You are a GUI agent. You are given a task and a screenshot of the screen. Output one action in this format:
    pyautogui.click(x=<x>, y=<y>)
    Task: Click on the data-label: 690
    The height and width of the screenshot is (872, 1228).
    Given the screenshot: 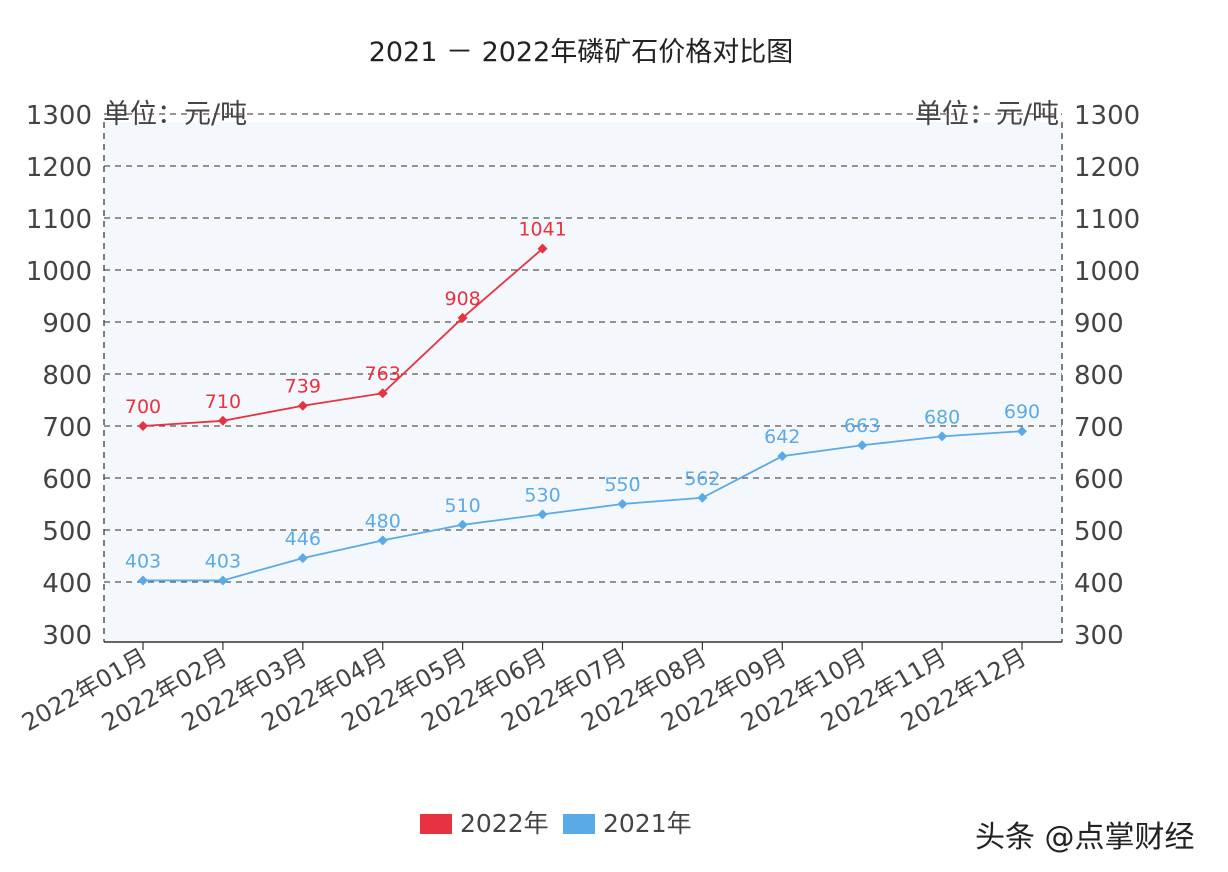 What is the action you would take?
    pyautogui.click(x=1022, y=412)
    